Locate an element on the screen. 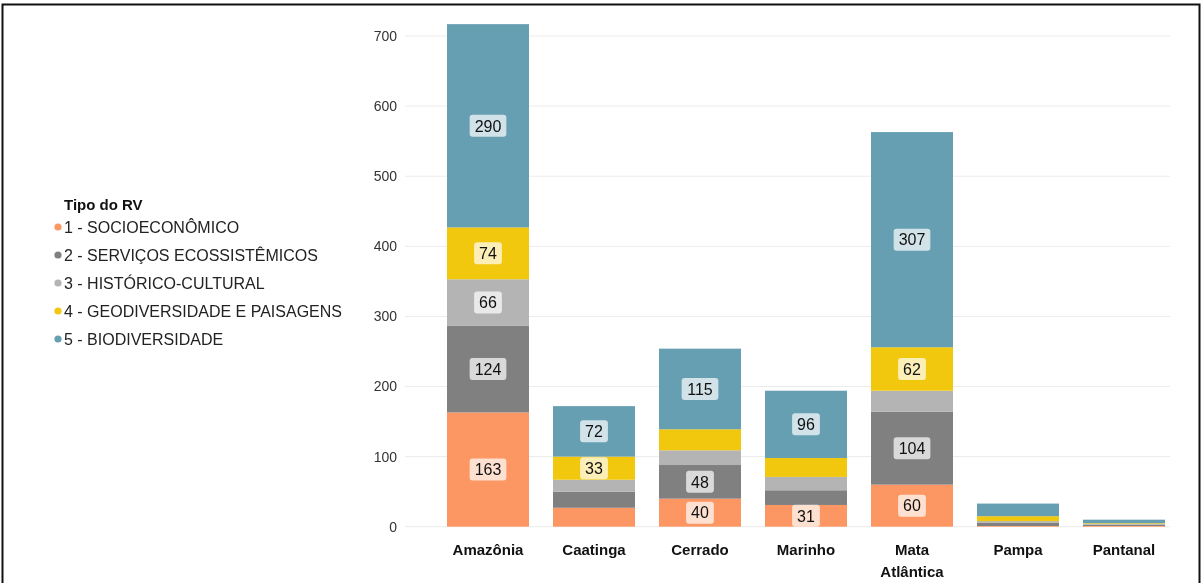 This screenshot has width=1203, height=583. data-label: 115 is located at coordinates (700, 389).